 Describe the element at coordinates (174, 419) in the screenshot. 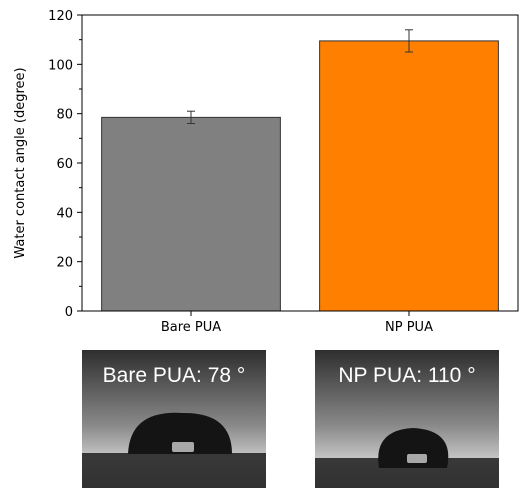

I see `bare-pua-droplet-photo: Bare PUA: 78 °` at that location.